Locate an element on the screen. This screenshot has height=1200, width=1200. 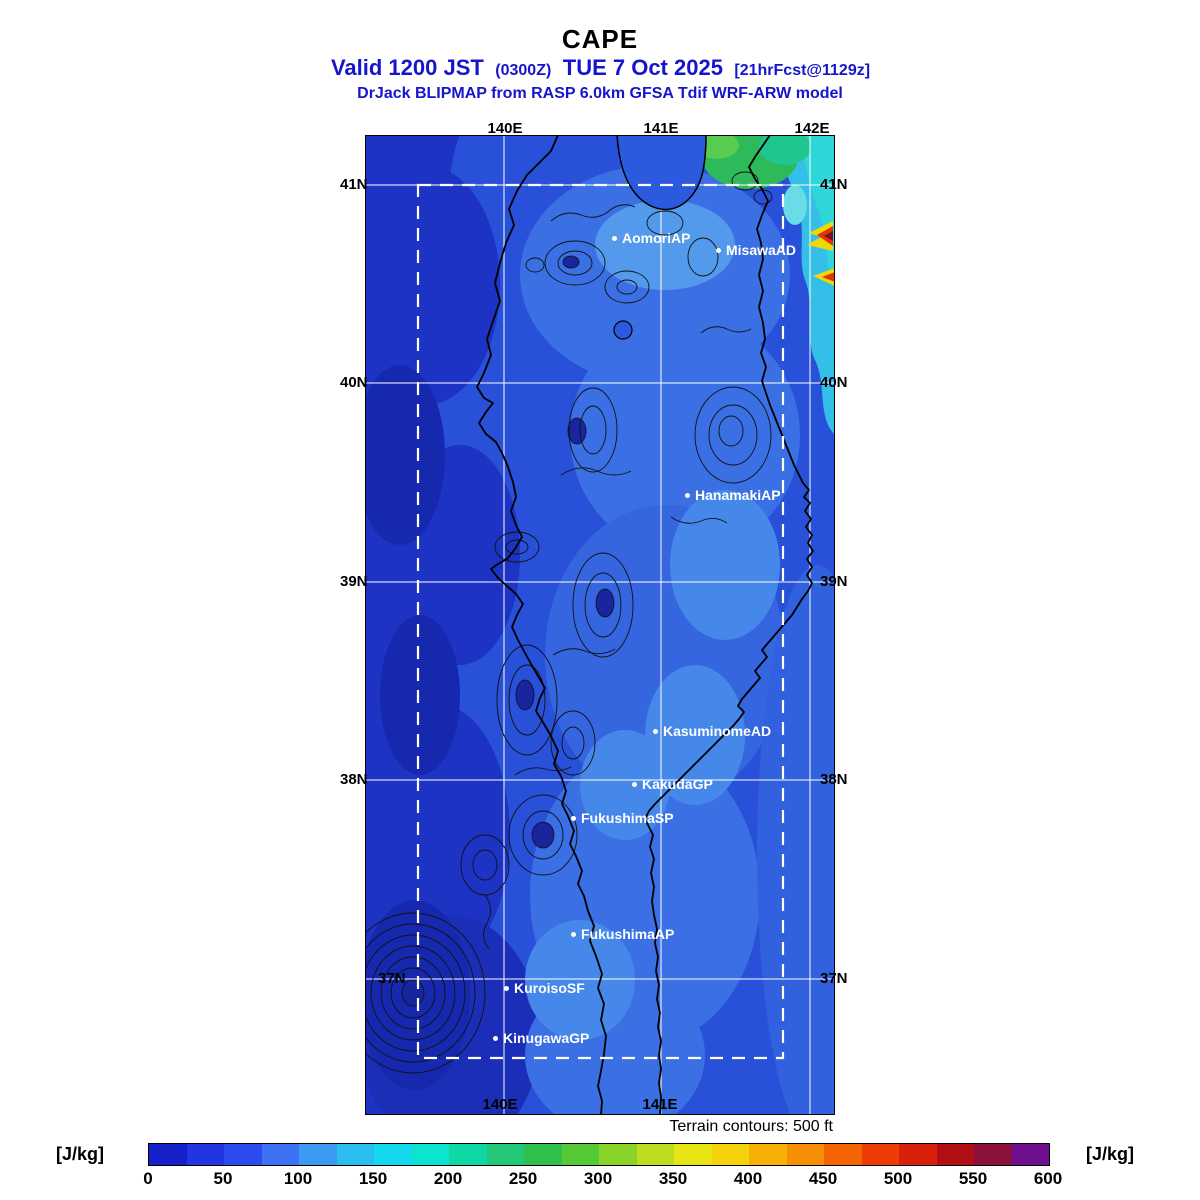
station-label: KinugawaGP is located at coordinates (546, 1038).